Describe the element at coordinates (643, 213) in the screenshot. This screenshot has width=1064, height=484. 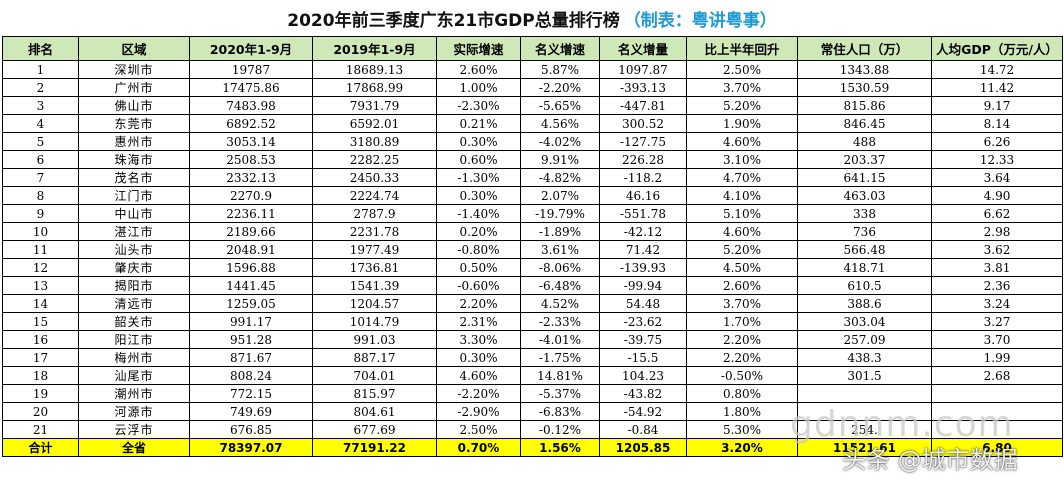
I see `table-cell: -551.78` at that location.